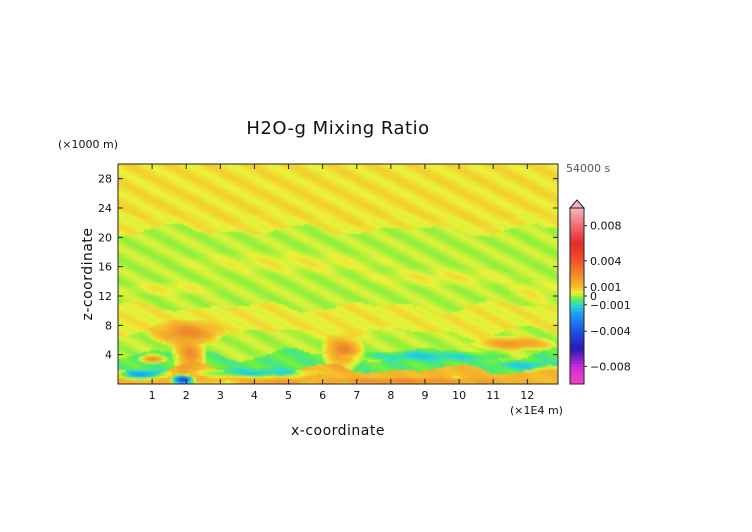 The image size is (752, 532). What do you see at coordinates (606, 226) in the screenshot?
I see `colorbar-tick-label: 0.008` at bounding box center [606, 226].